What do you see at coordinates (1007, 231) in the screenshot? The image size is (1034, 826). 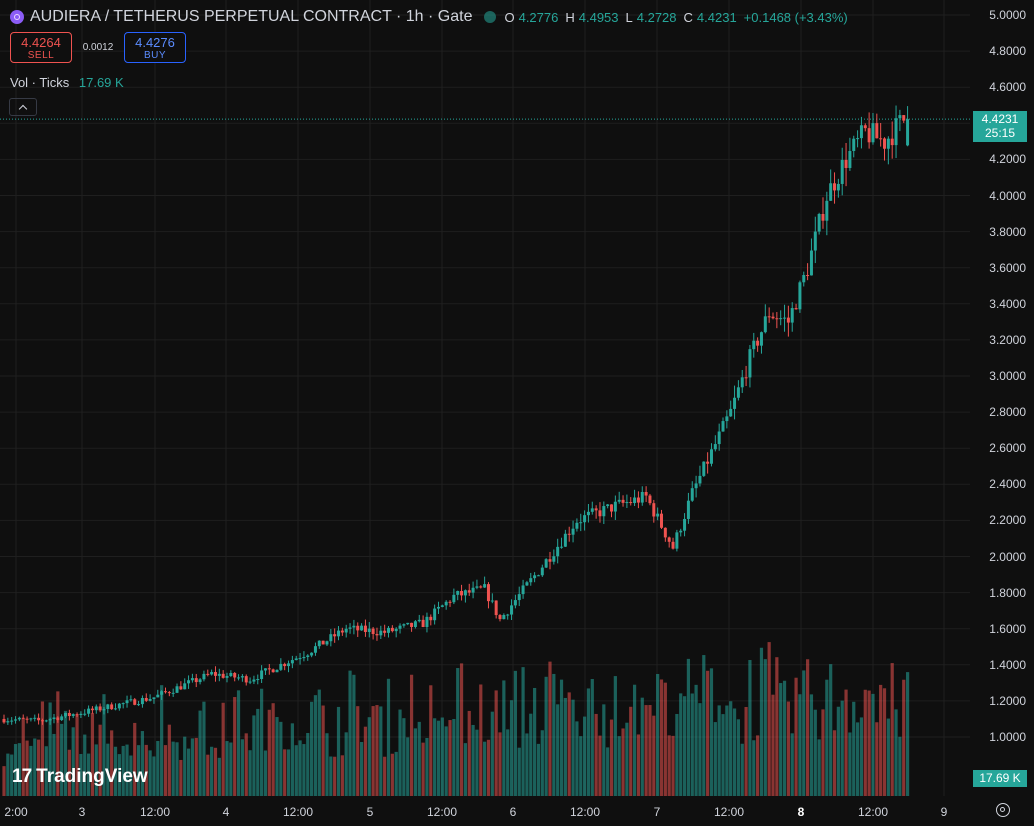 I see `price-tick-label: 3.8000` at bounding box center [1007, 231].